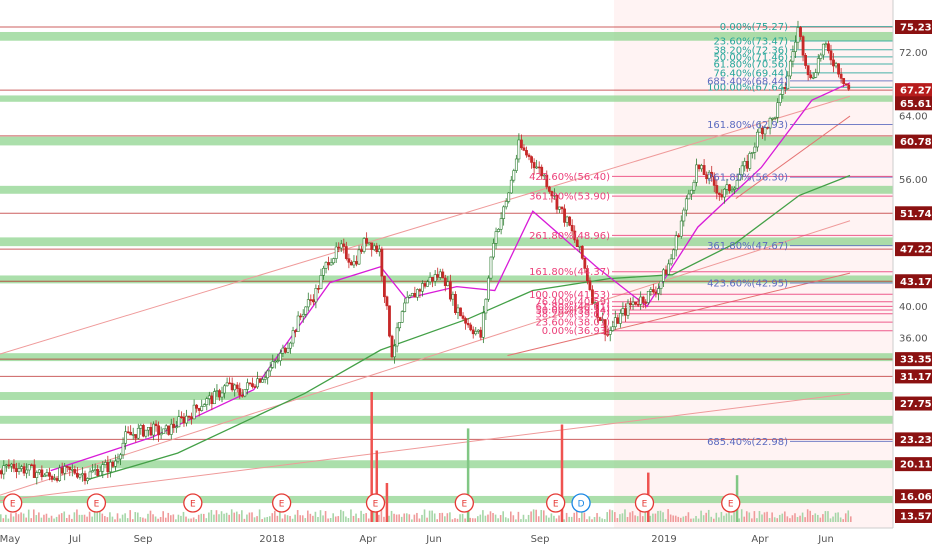 Image resolution: width=932 pixels, height=550 pixels. I want to click on price-level-tag-label: 13.57, so click(916, 517).